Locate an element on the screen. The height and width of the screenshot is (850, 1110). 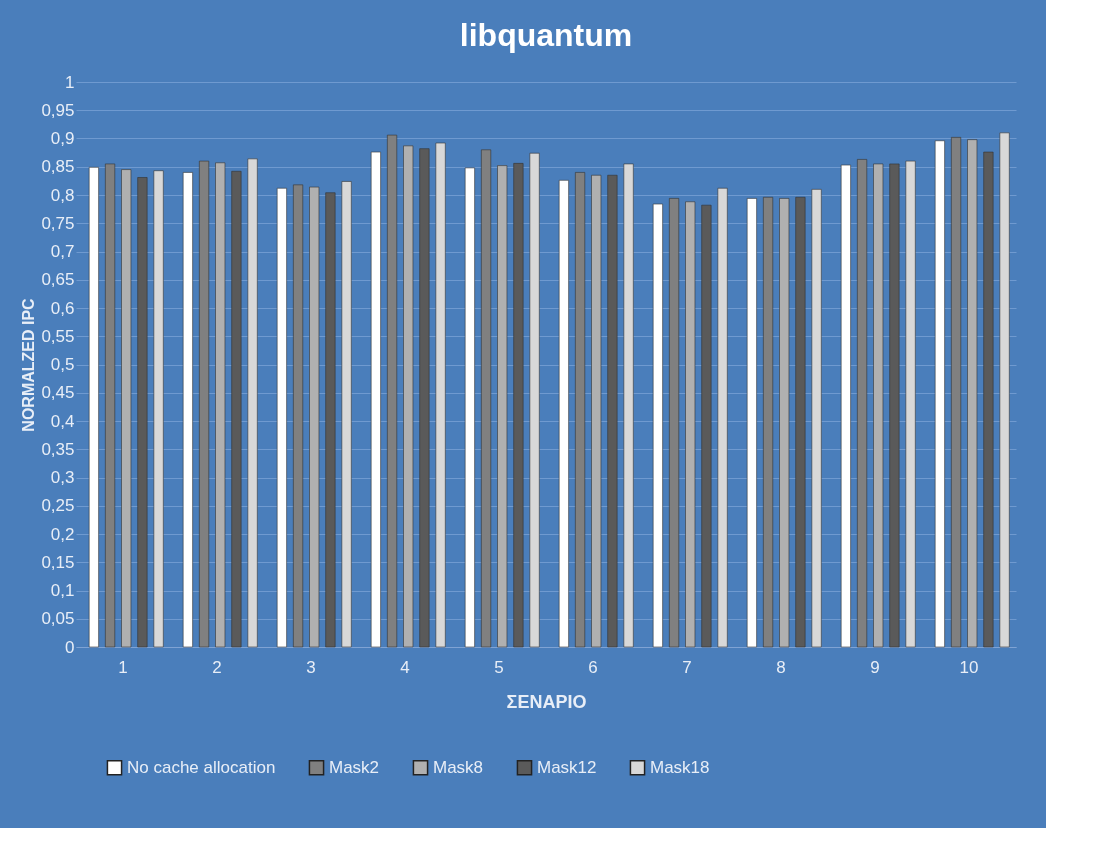
x-tick-label: 6 is located at coordinates (593, 667).